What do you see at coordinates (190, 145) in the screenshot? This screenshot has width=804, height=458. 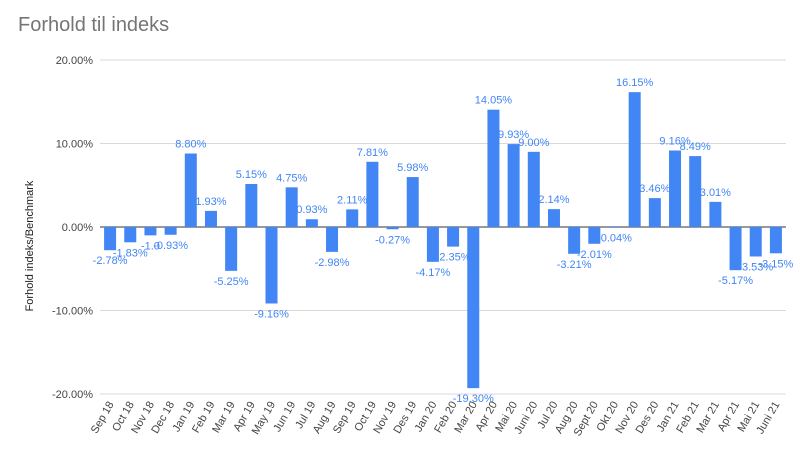 I see `data-label: 8.80%` at bounding box center [190, 145].